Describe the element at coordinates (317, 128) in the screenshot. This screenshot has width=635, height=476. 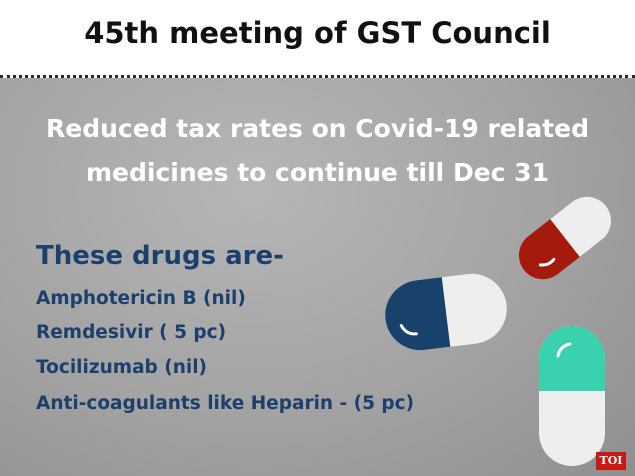
I see `headline-line-1: Reduced tax rates on Covid-19 related` at that location.